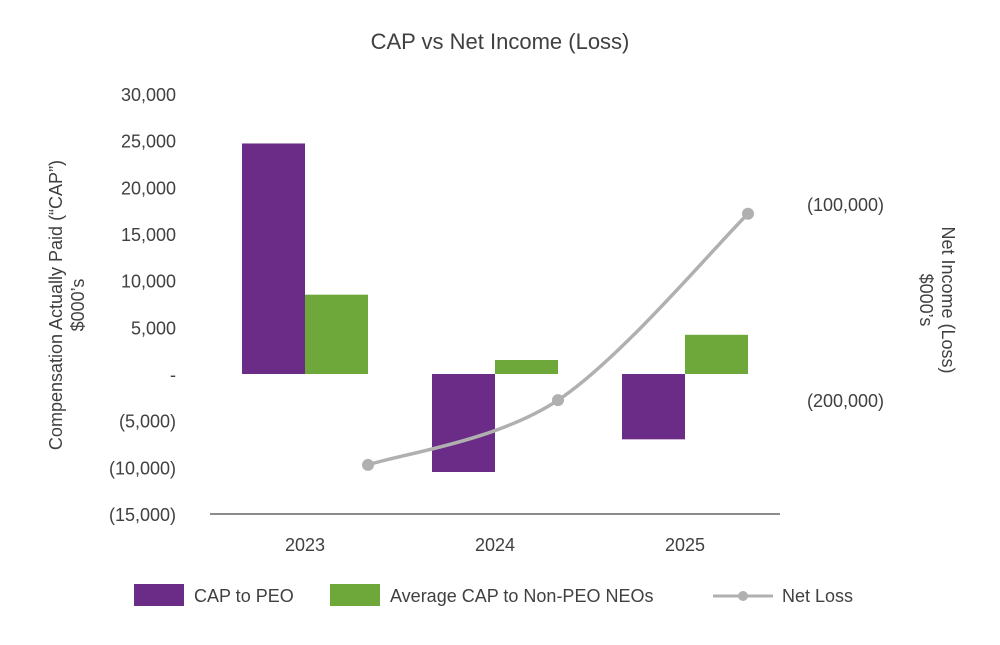  Describe the element at coordinates (845, 401) in the screenshot. I see `right-tick-label: (200,000)` at that location.